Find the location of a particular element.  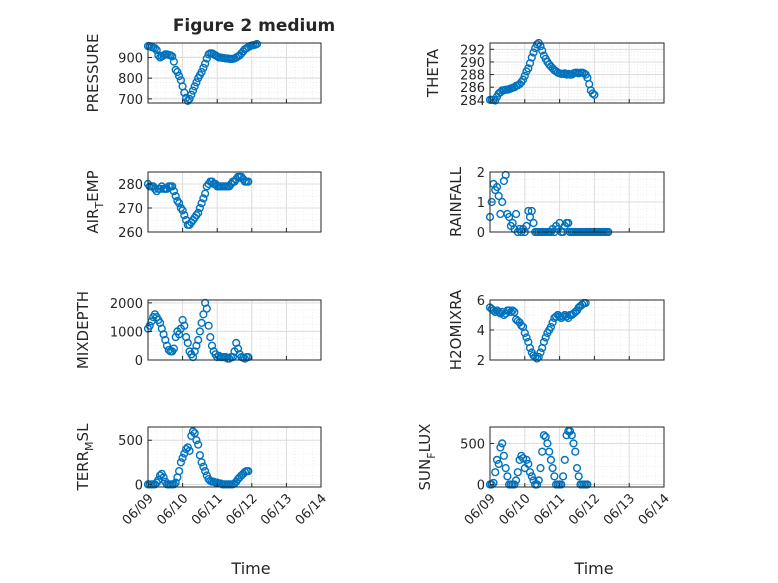

y-axis-label: AIRTEMP is located at coordinates (95, 201).